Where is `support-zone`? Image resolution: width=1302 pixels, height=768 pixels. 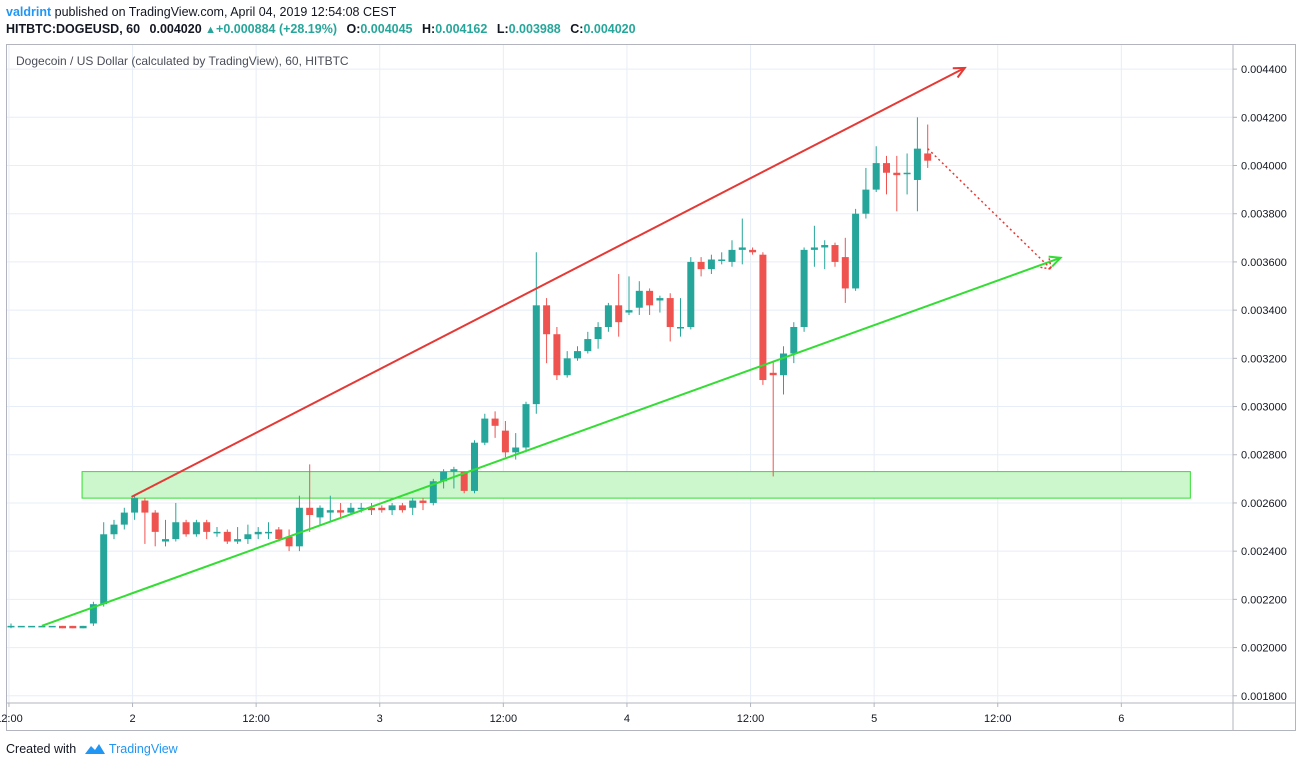
support-zone is located at coordinates (636, 485).